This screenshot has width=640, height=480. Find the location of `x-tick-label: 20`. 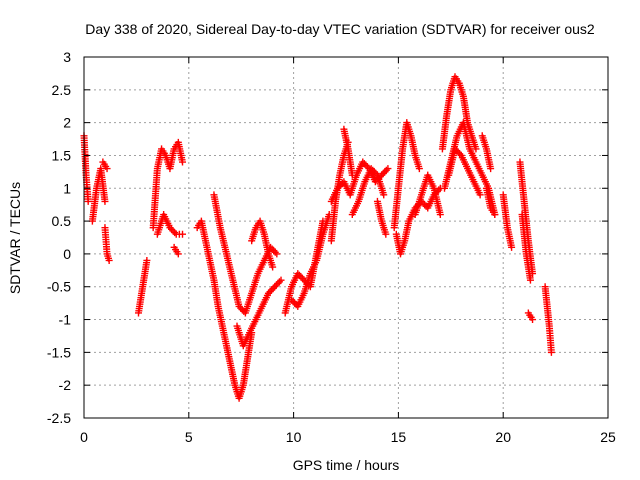

x-tick-label: 20 is located at coordinates (503, 437).